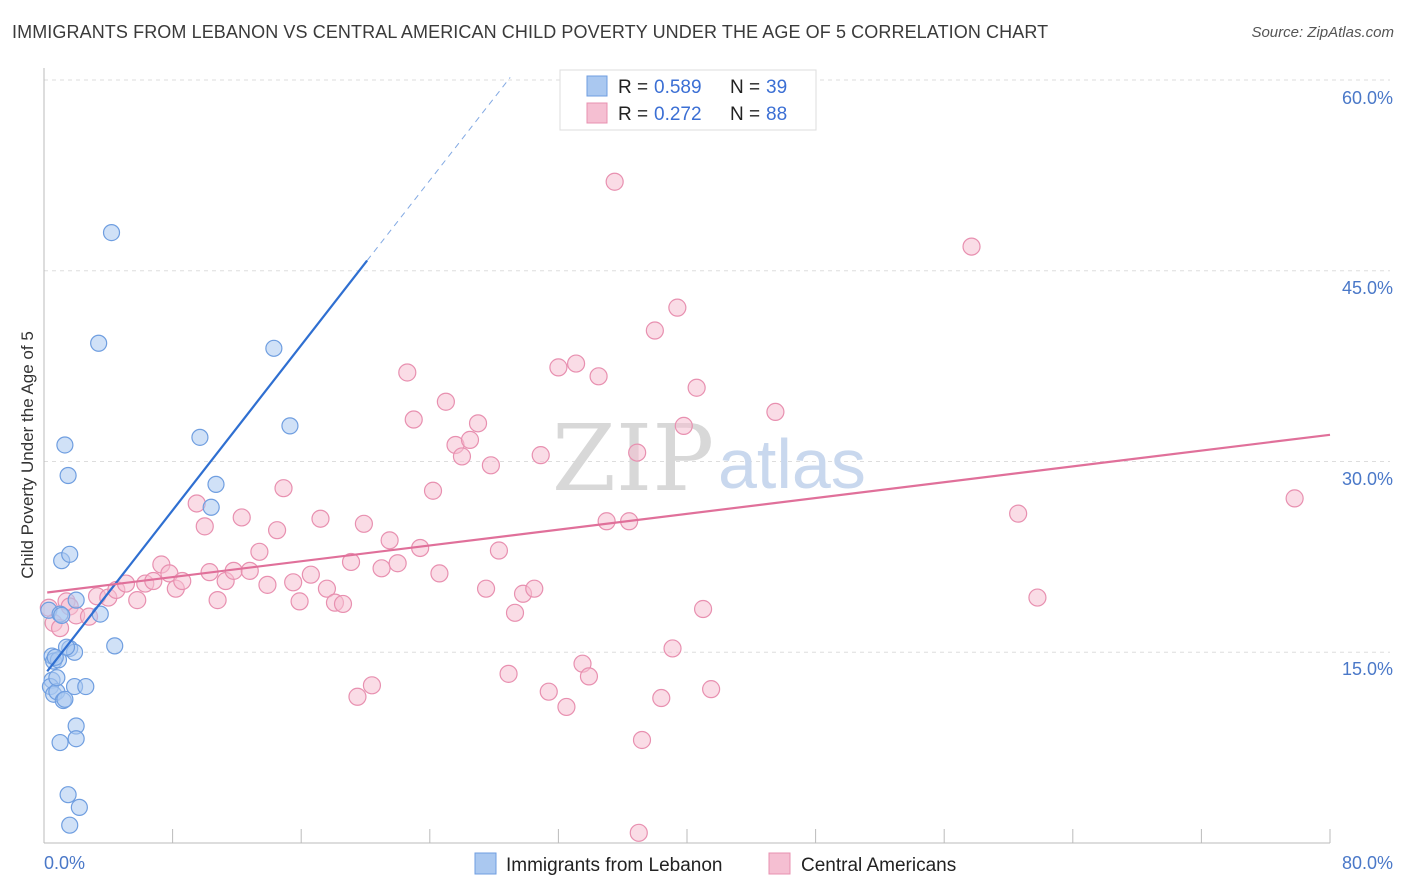 Image resolution: width=1406 pixels, height=892 pixels. Describe the element at coordinates (633, 114) in the screenshot. I see `legend-r-label: R =` at that location.